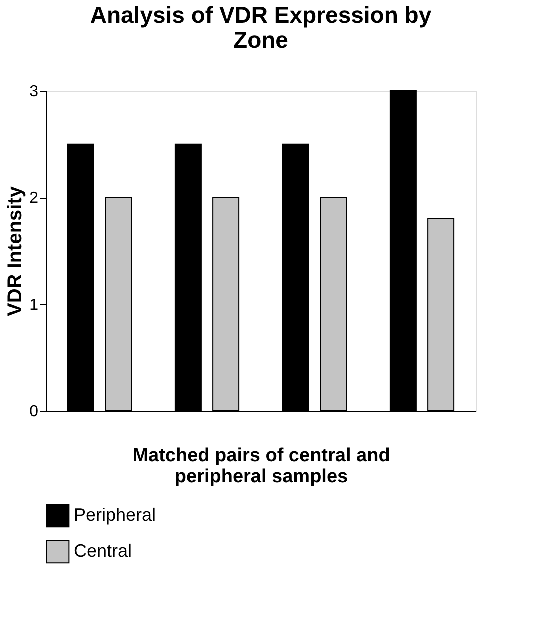 This screenshot has width=550, height=619. I want to click on legend-label: Central, so click(103, 551).